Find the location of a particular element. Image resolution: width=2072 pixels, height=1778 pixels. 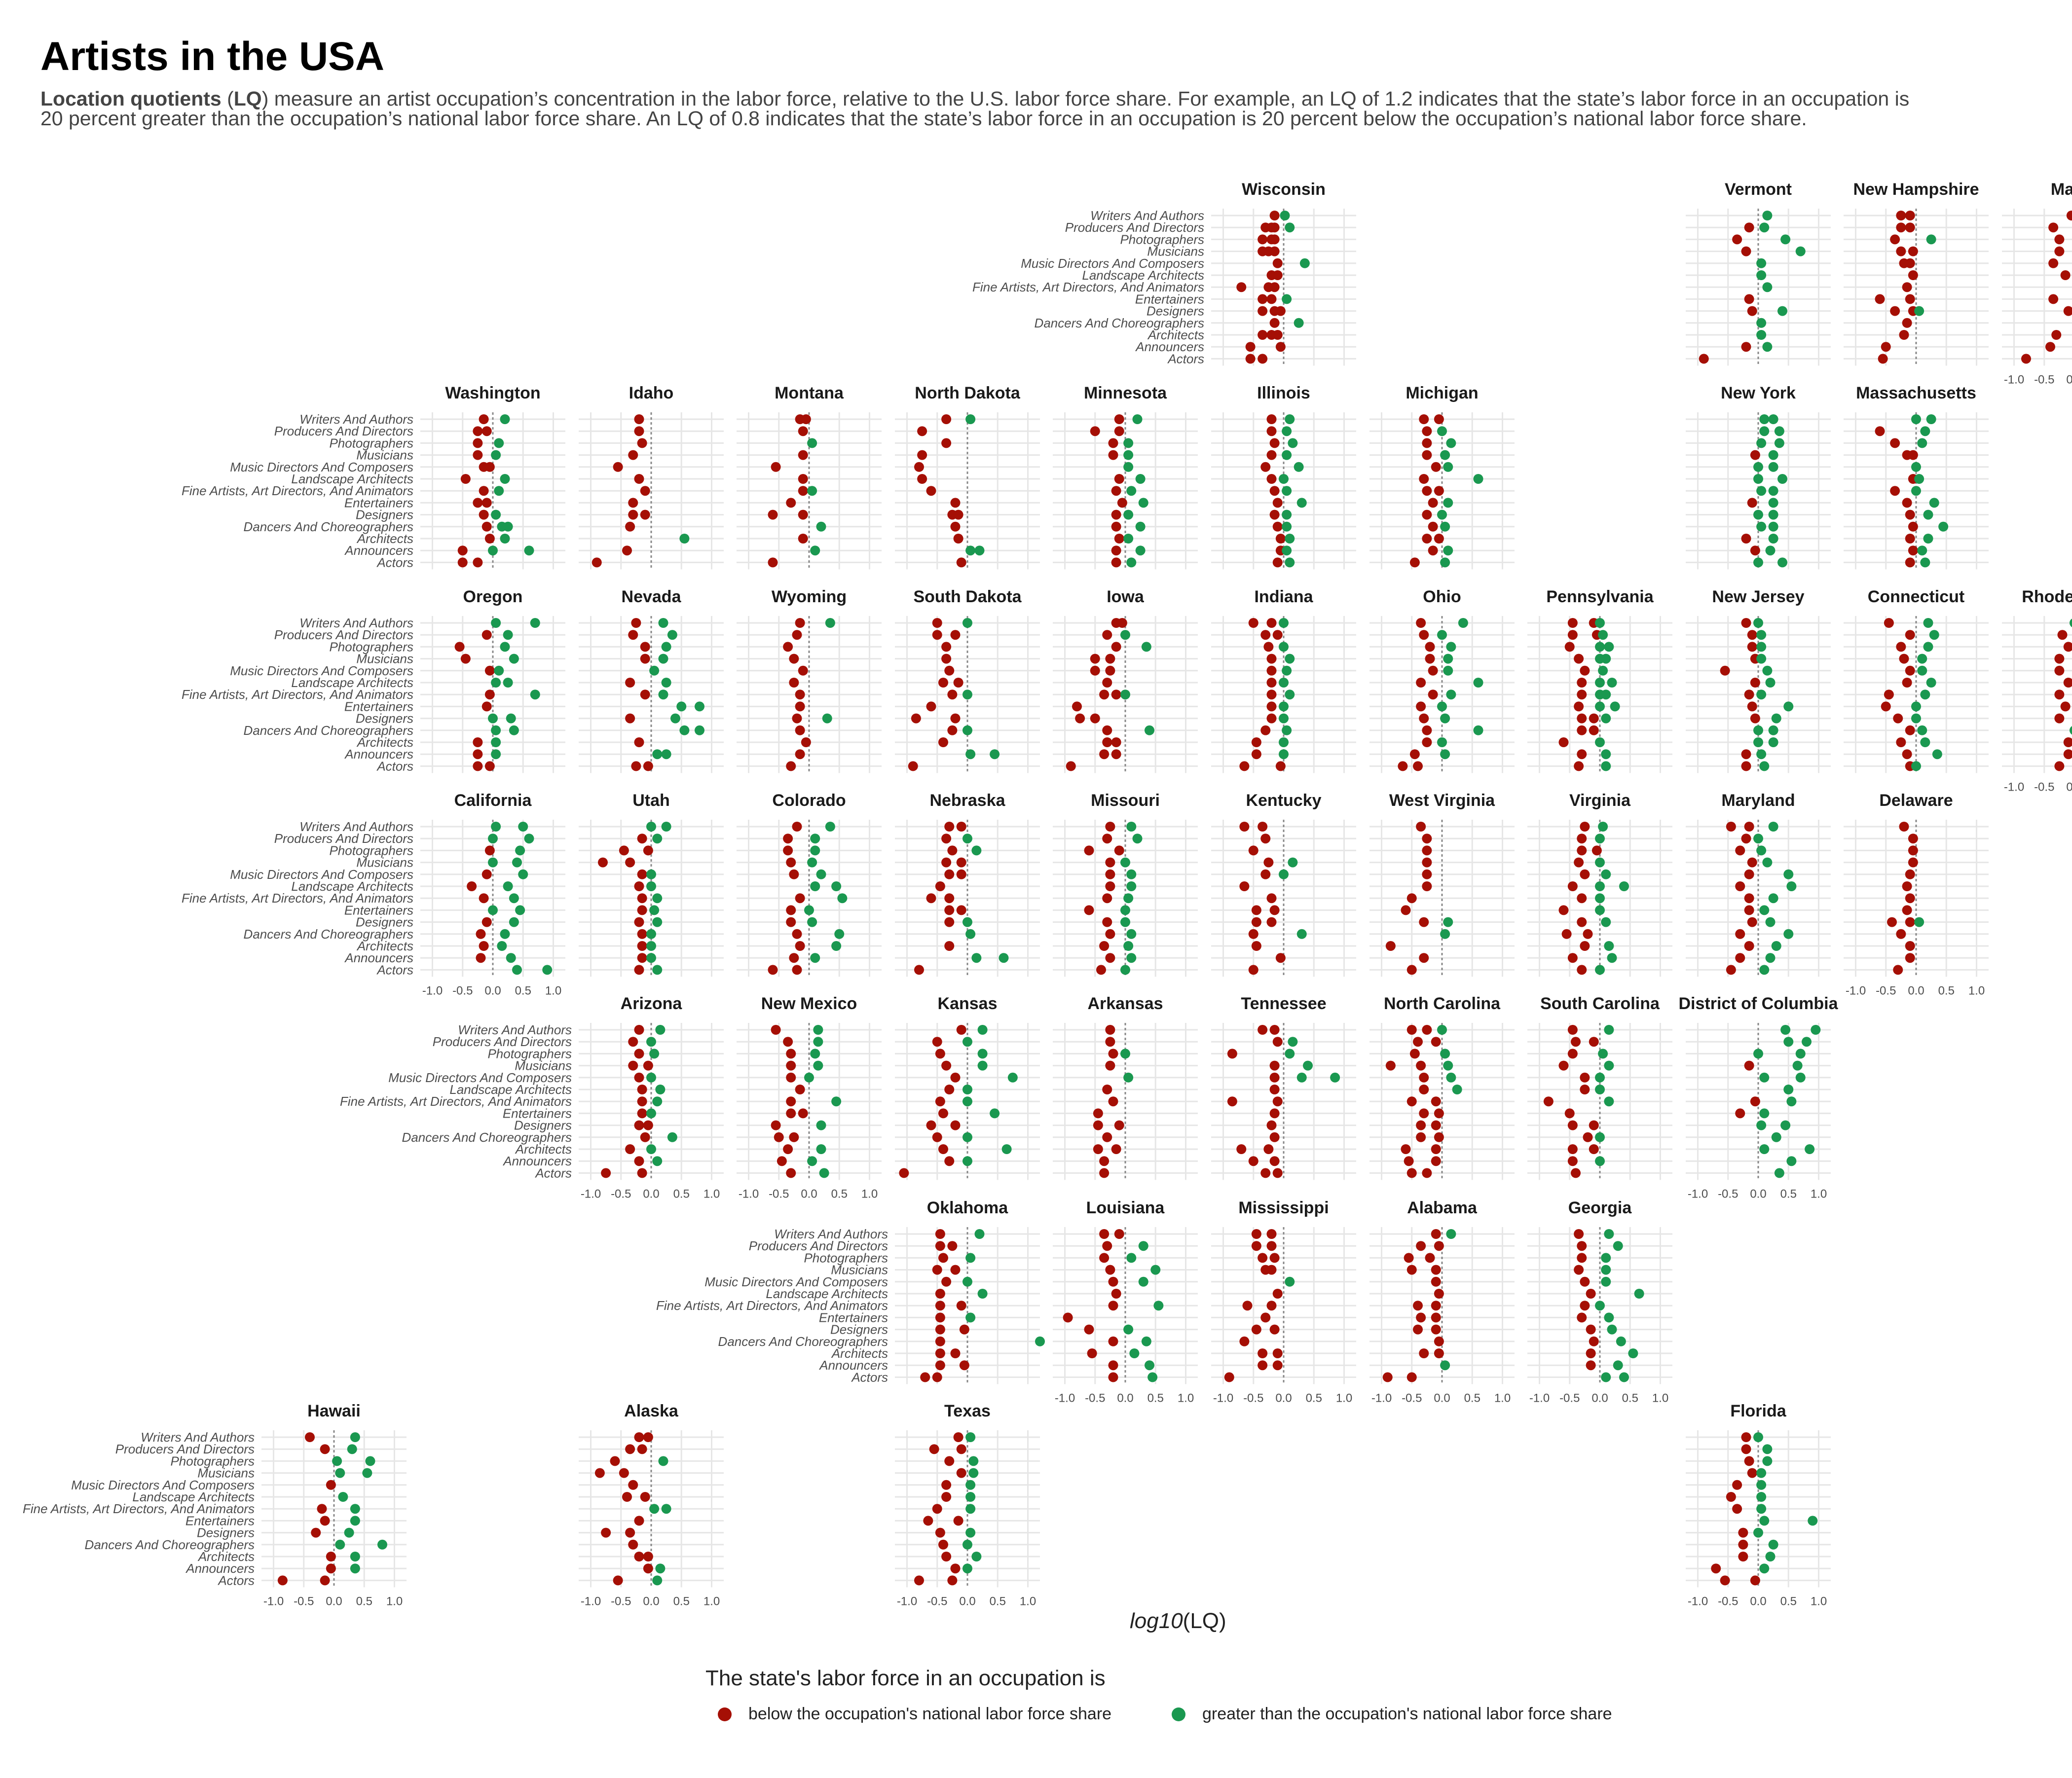

occupation-label: Announcers is located at coordinates (379, 754).